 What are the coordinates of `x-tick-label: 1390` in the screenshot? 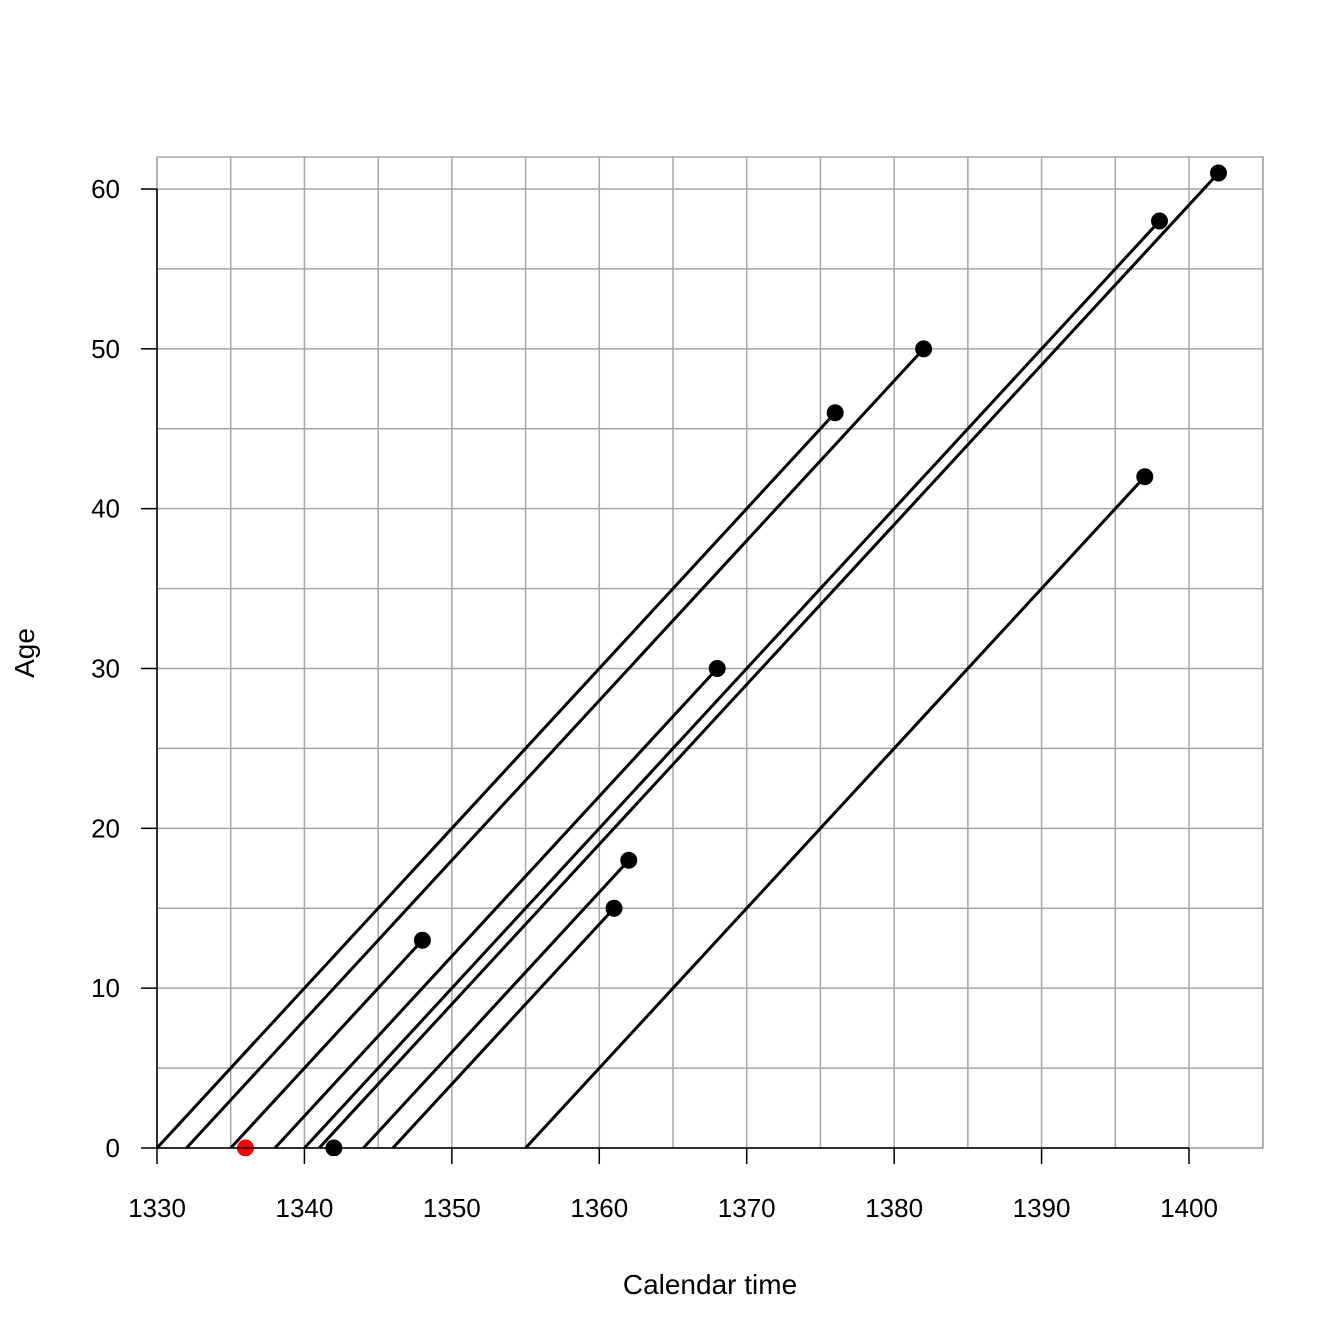 It's located at (1042, 1208).